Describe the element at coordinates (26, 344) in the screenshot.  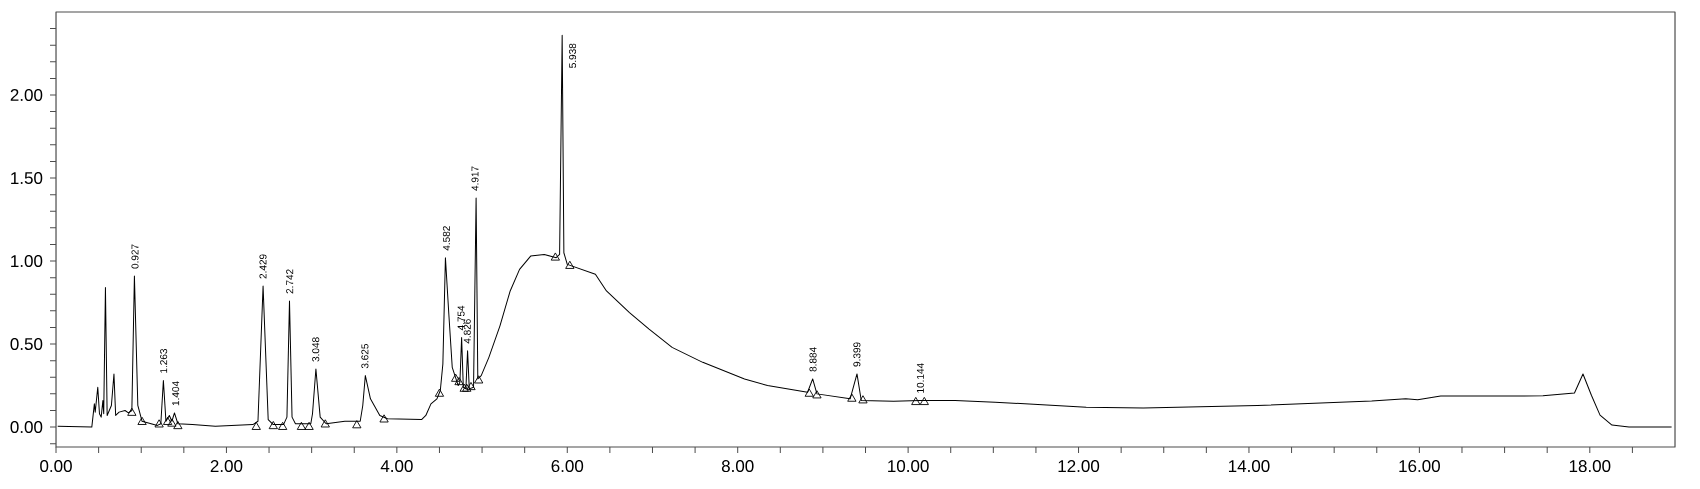
I see `y-tick-label: 0.50` at that location.